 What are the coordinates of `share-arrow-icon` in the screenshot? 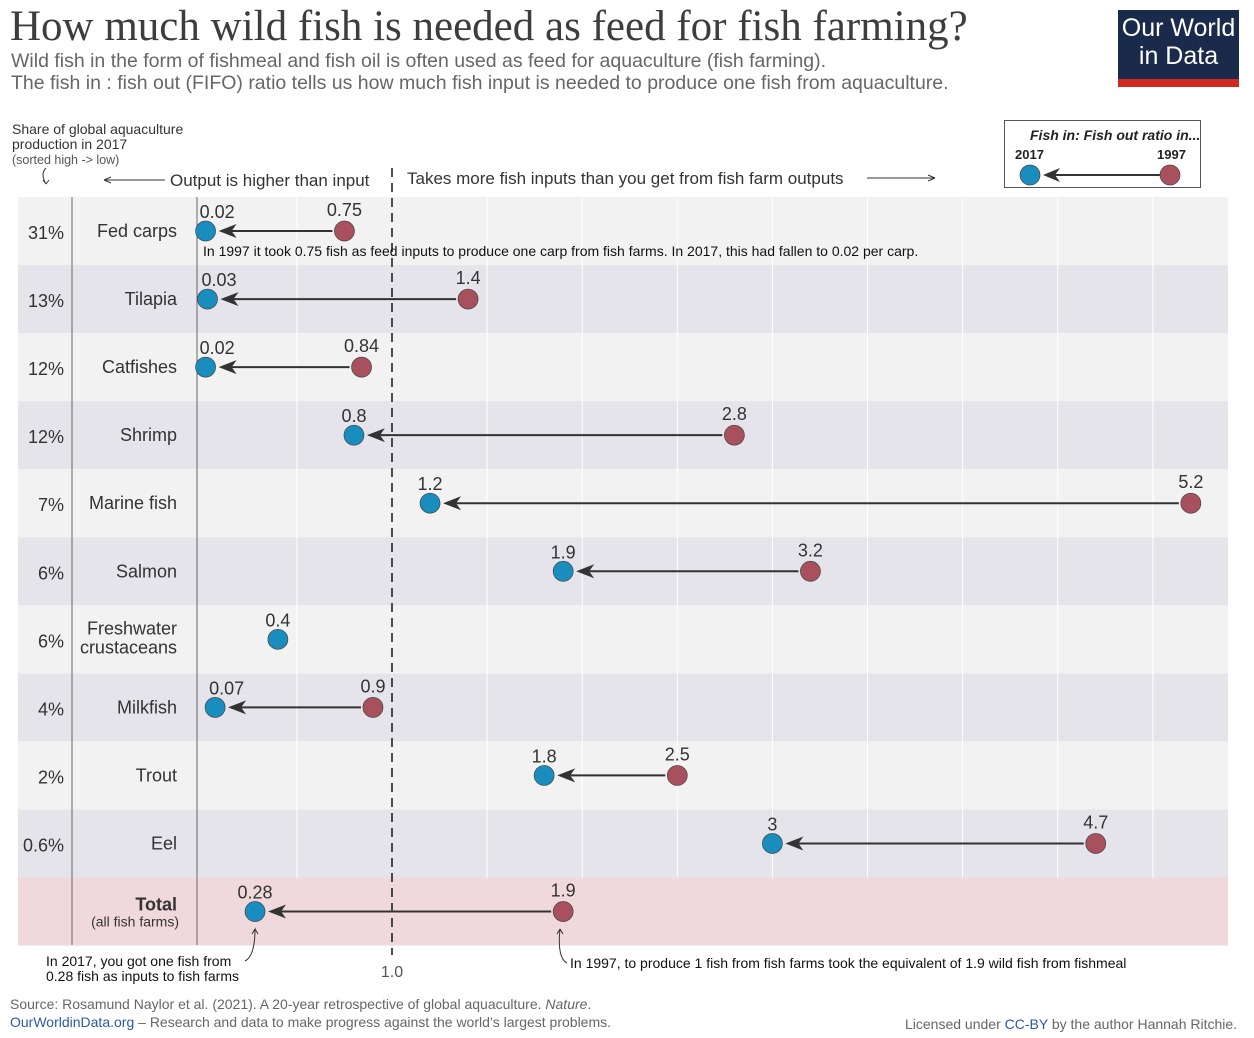 It's located at (46, 176).